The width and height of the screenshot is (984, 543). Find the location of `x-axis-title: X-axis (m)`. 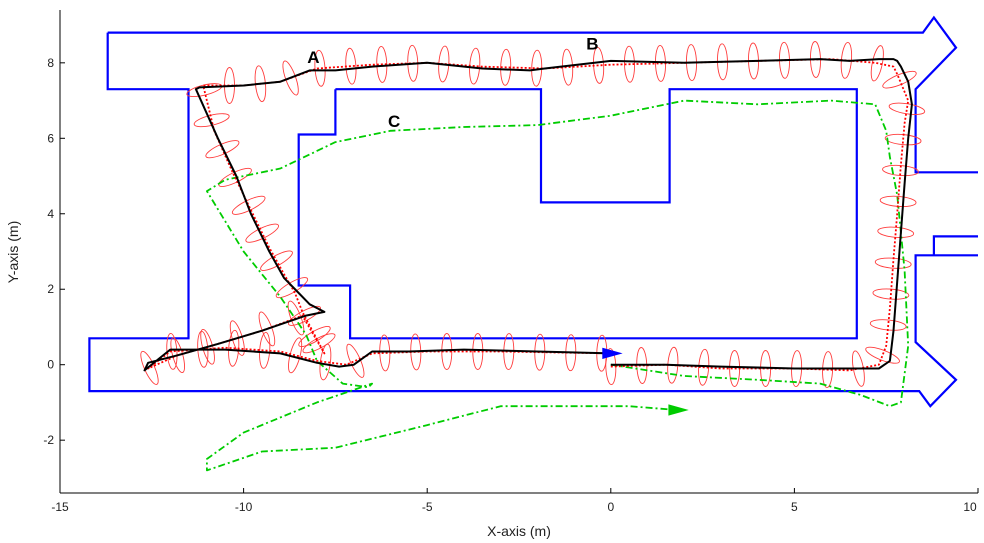

x-axis-title: X-axis (m) is located at coordinates (519, 531).